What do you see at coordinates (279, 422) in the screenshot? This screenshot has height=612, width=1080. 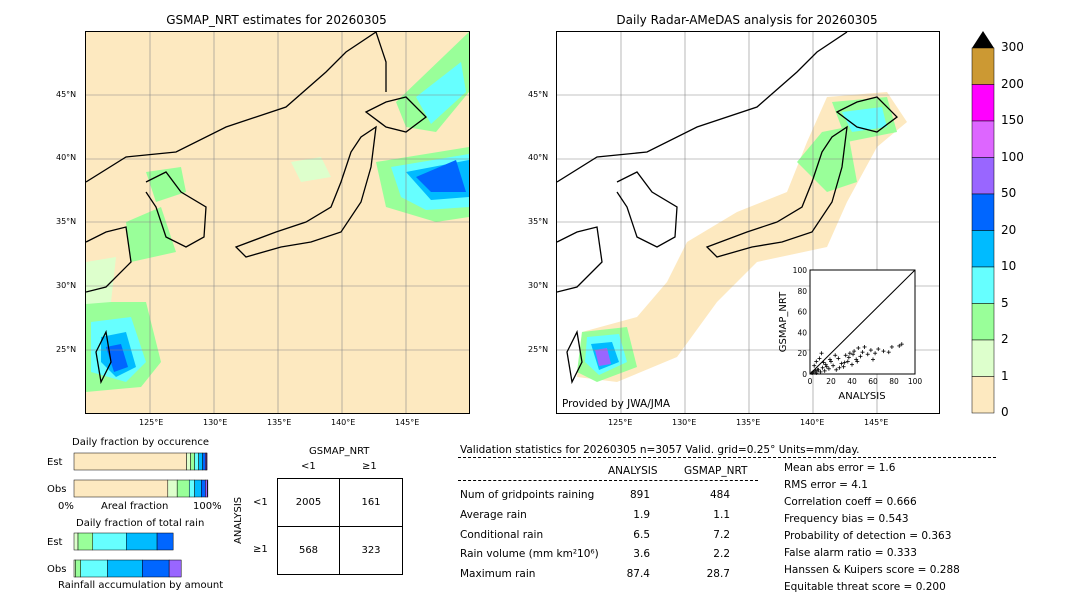 I see `left-lon-135: 135°E` at bounding box center [279, 422].